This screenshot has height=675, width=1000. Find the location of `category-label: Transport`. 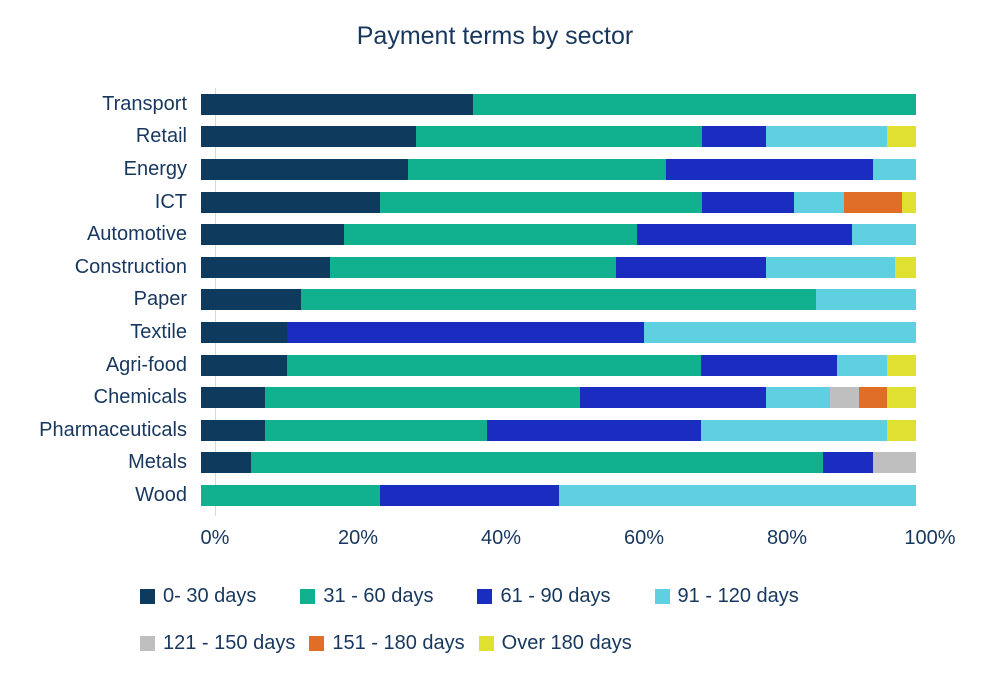

category-label: Transport is located at coordinates (144, 103).